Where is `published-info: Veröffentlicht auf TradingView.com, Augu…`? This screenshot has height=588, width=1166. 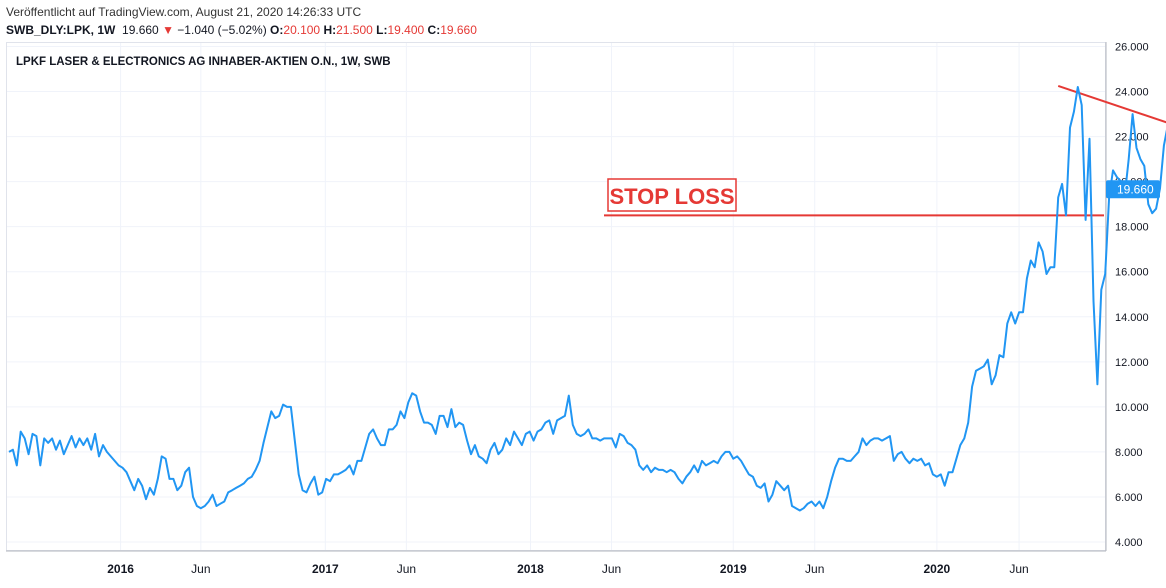 published-info: Veröffentlicht auf TradingView.com, Augu… is located at coordinates (184, 12).